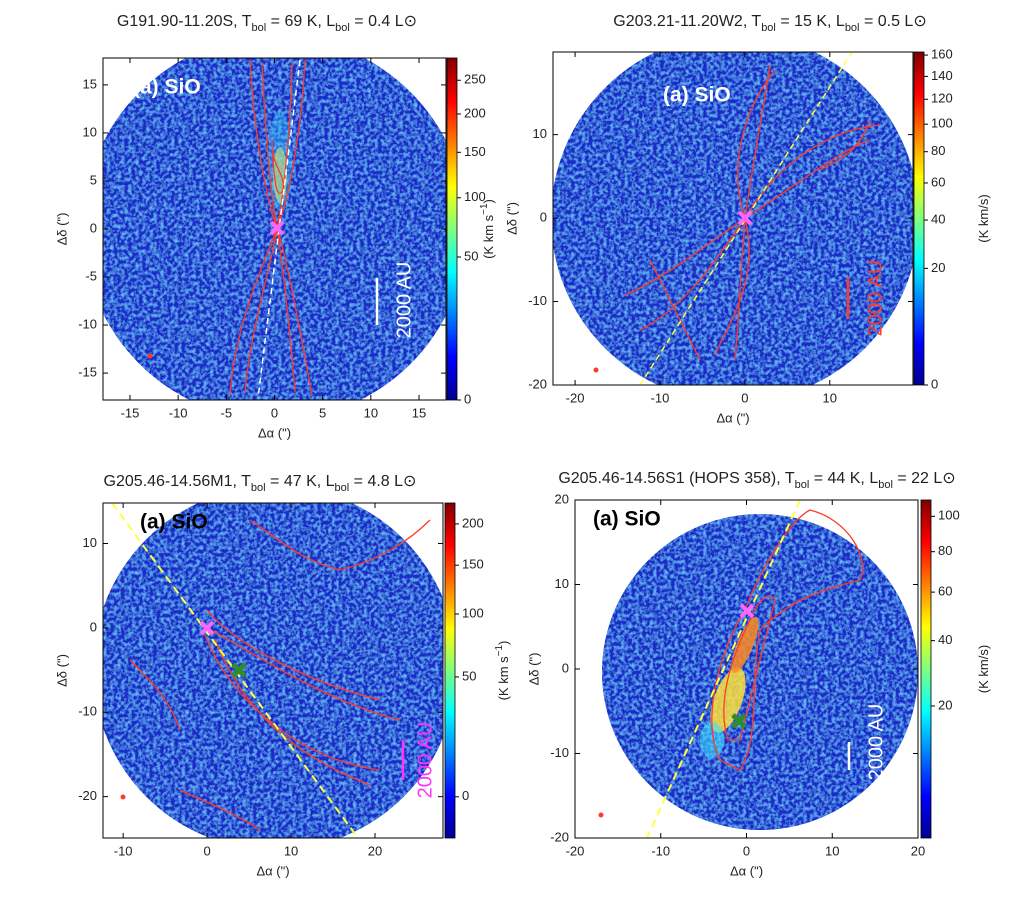 Image resolution: width=1024 pixels, height=900 pixels. I want to click on title-part: = 0.5 L⊙, so click(893, 21).